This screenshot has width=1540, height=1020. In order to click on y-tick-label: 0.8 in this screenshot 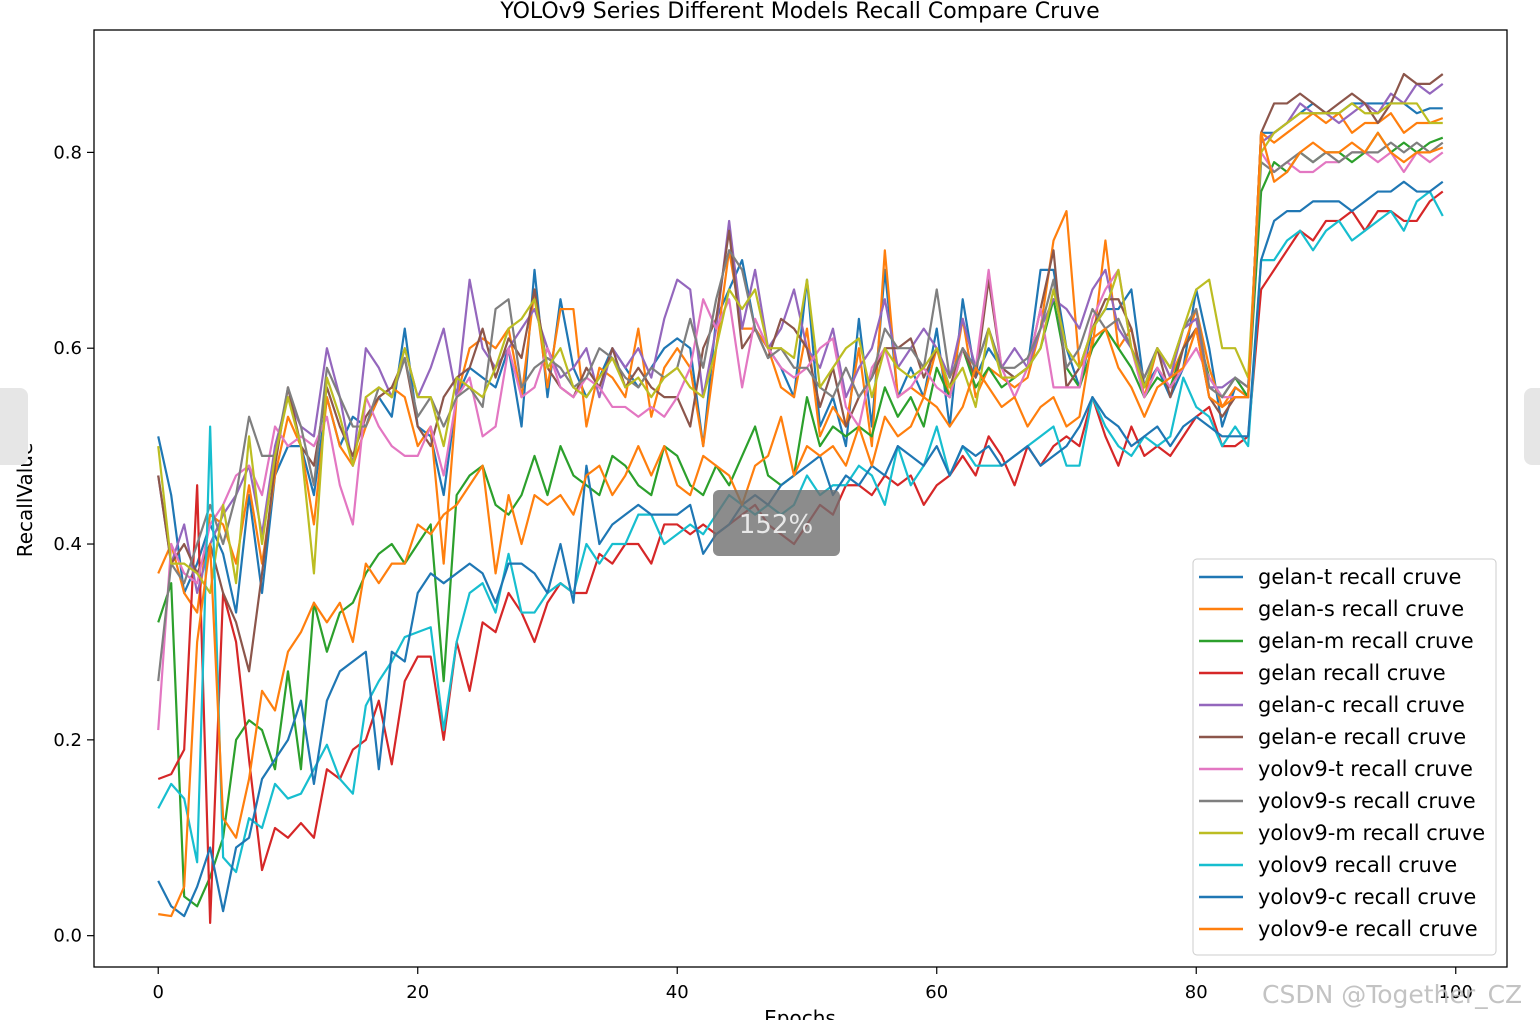, I will do `click(67, 152)`.